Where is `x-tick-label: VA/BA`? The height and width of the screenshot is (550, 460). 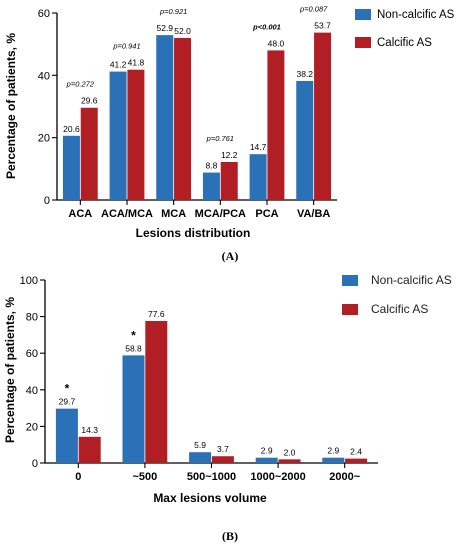
x-tick-label: VA/BA is located at coordinates (313, 214).